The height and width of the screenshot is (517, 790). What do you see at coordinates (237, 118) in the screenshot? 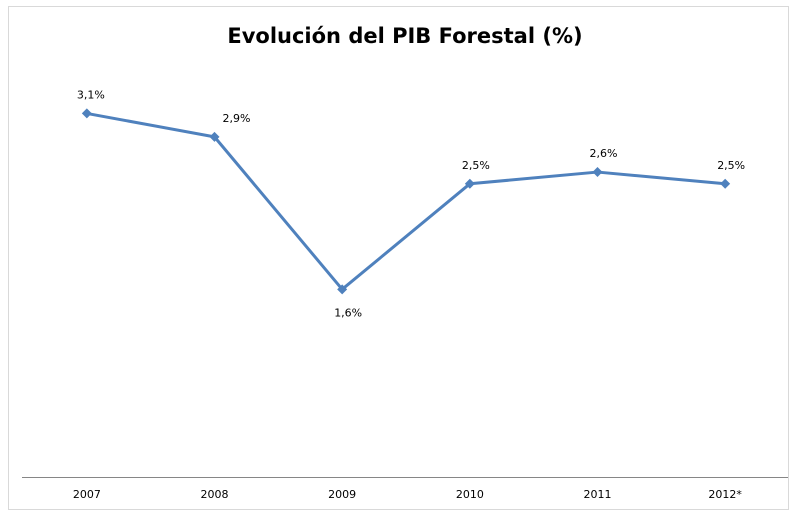
I see `data-label: 2,9%` at bounding box center [237, 118].